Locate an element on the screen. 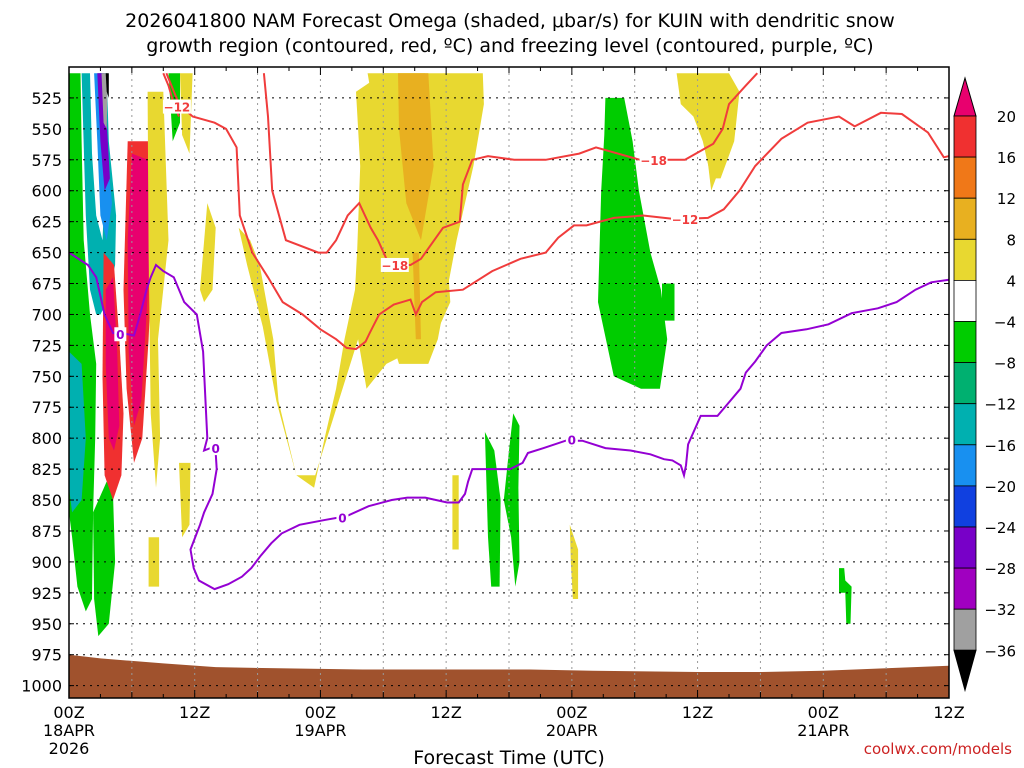 This screenshot has height=768, width=1024. colorbar-label: −16 is located at coordinates (1000, 446).